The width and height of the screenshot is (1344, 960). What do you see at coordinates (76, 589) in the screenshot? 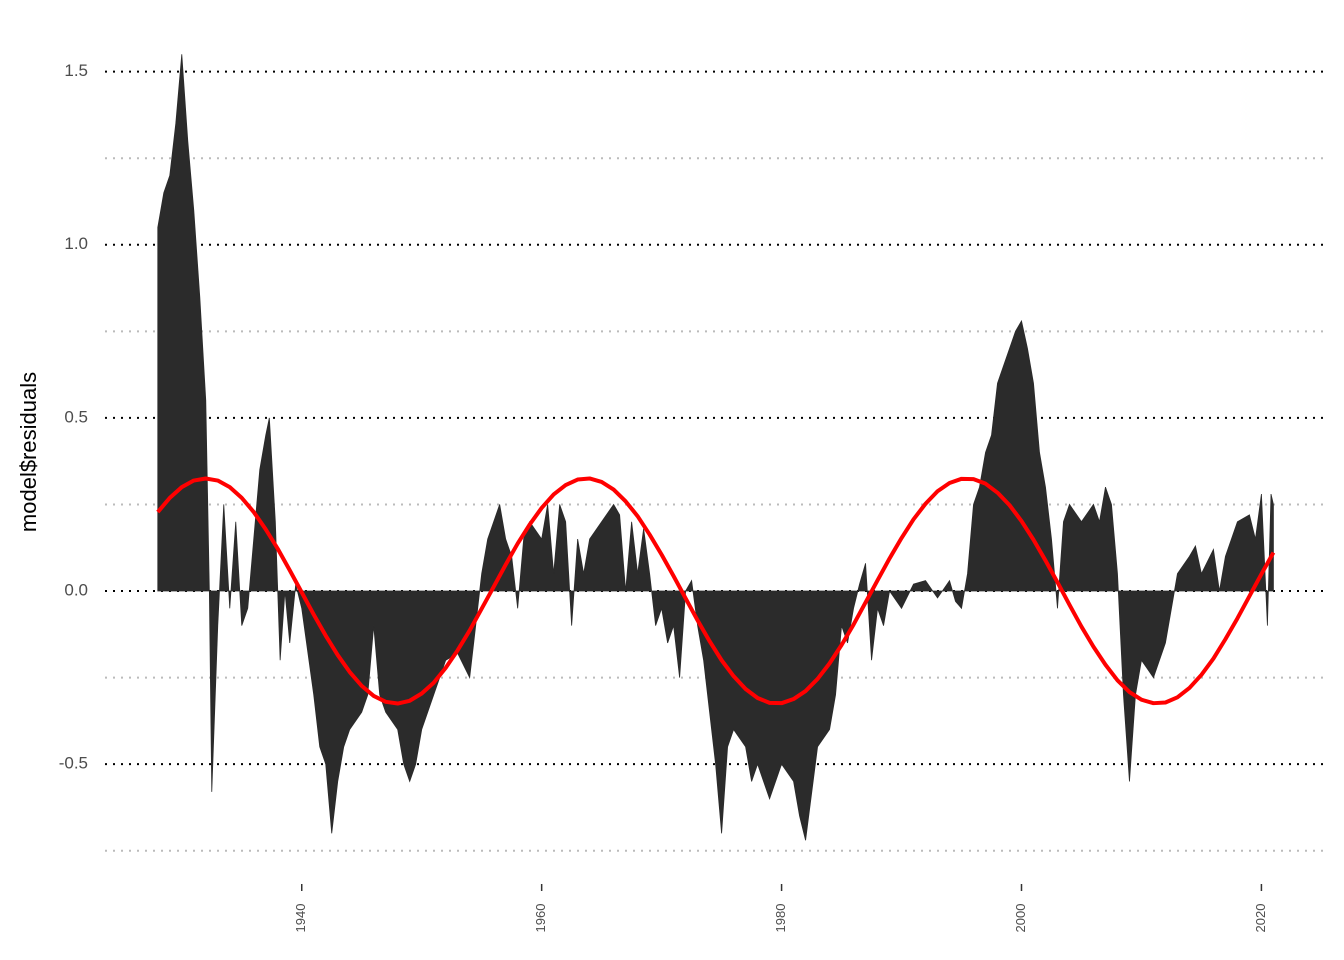
I see `y-tick-label: 0.0` at bounding box center [76, 589].